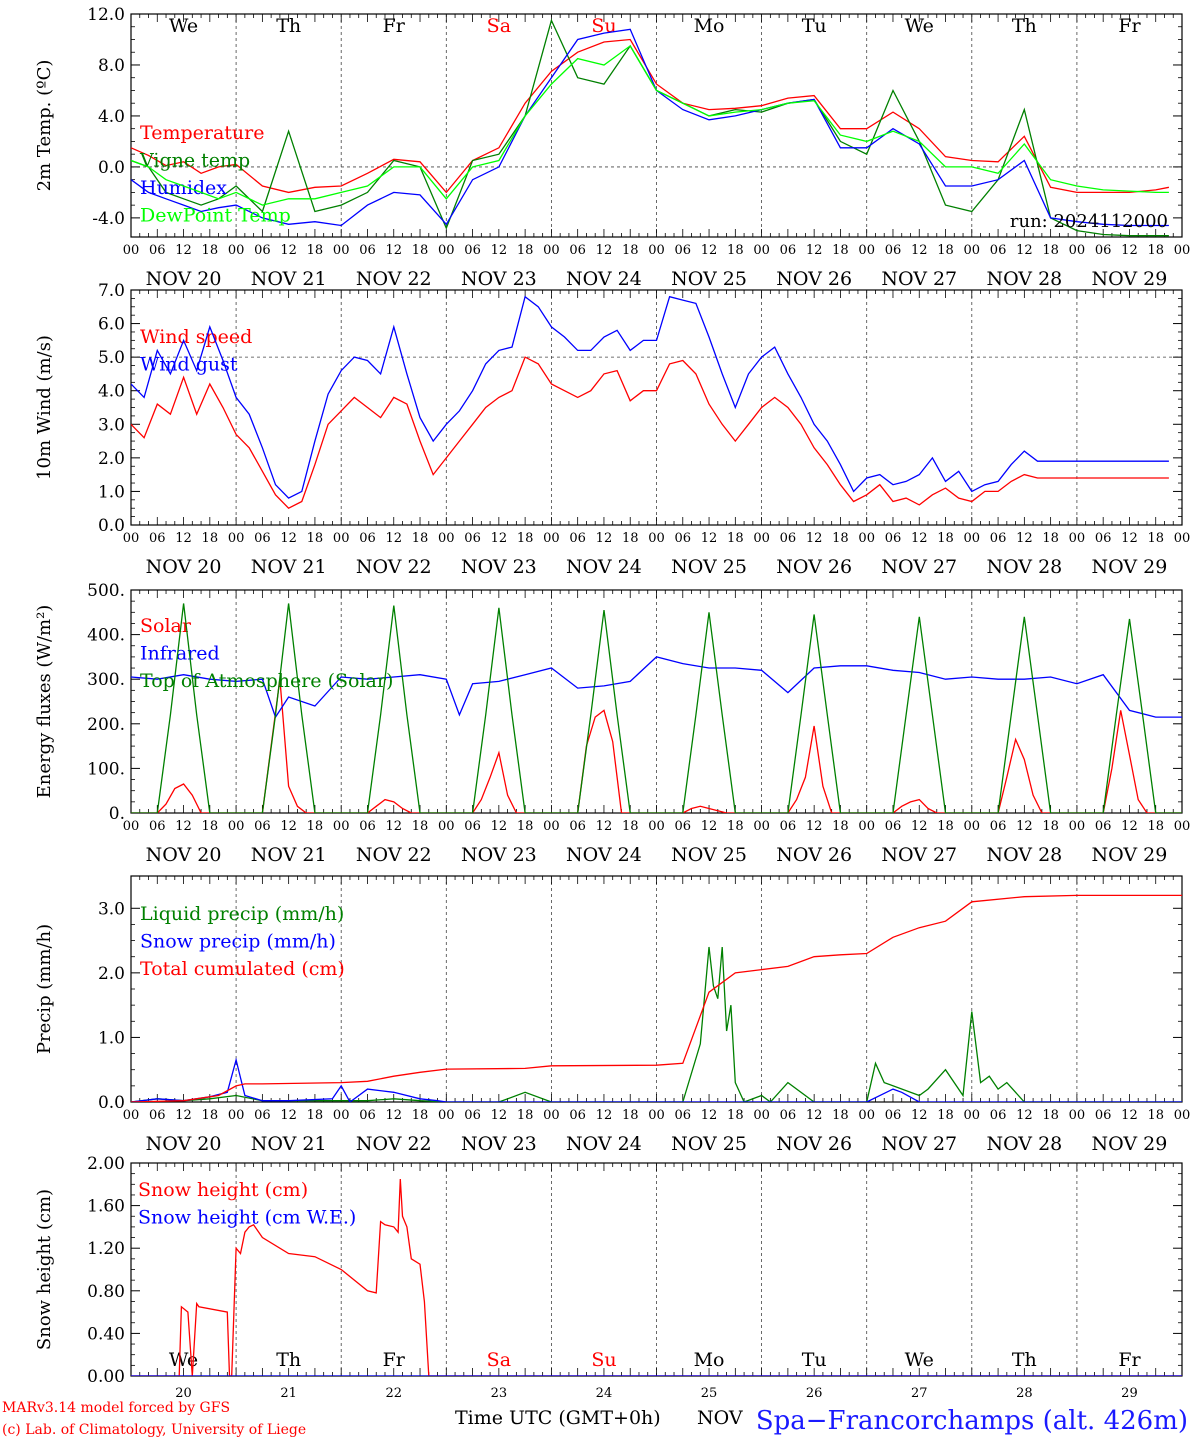 This screenshot has height=1440, width=1194. Describe the element at coordinates (184, 567) in the screenshot. I see `date-label: NOV 20` at that location.